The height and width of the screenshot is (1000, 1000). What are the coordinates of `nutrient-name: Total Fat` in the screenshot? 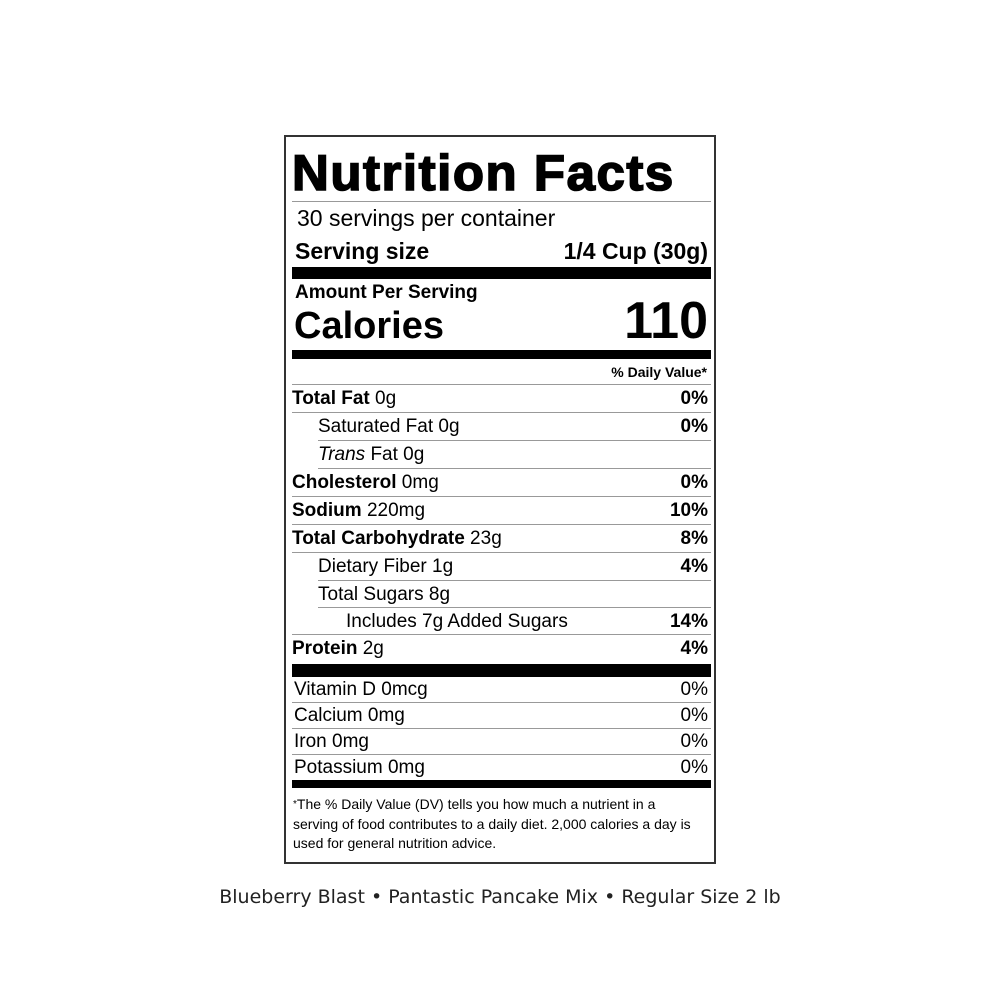 It's located at (331, 398).